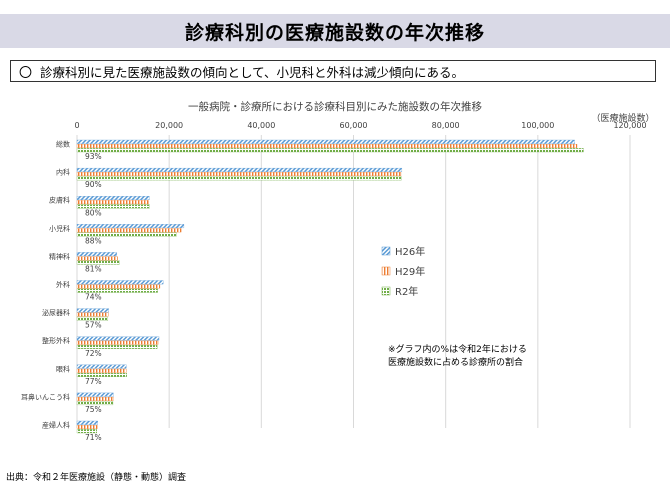 The image size is (670, 500). What do you see at coordinates (93, 212) in the screenshot?
I see `percent-label: 80%` at bounding box center [93, 212].